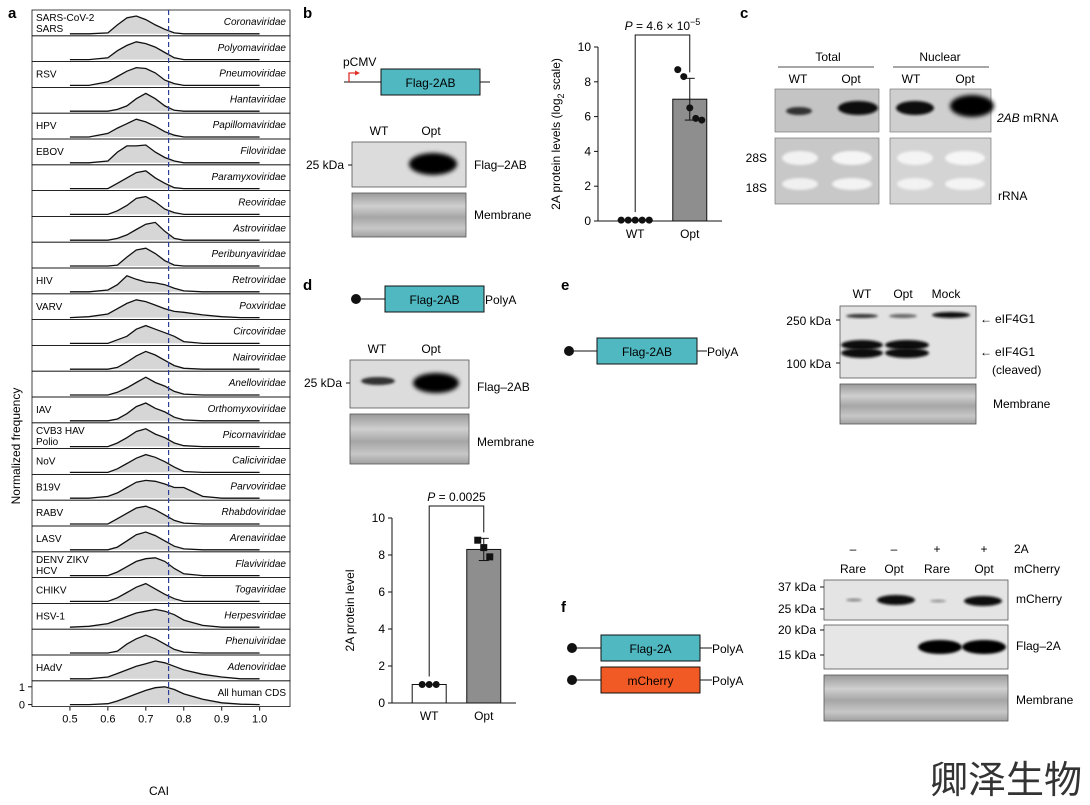  What do you see at coordinates (1007, 319) in the screenshot?
I see `band-label: ← eIF4G1` at bounding box center [1007, 319].